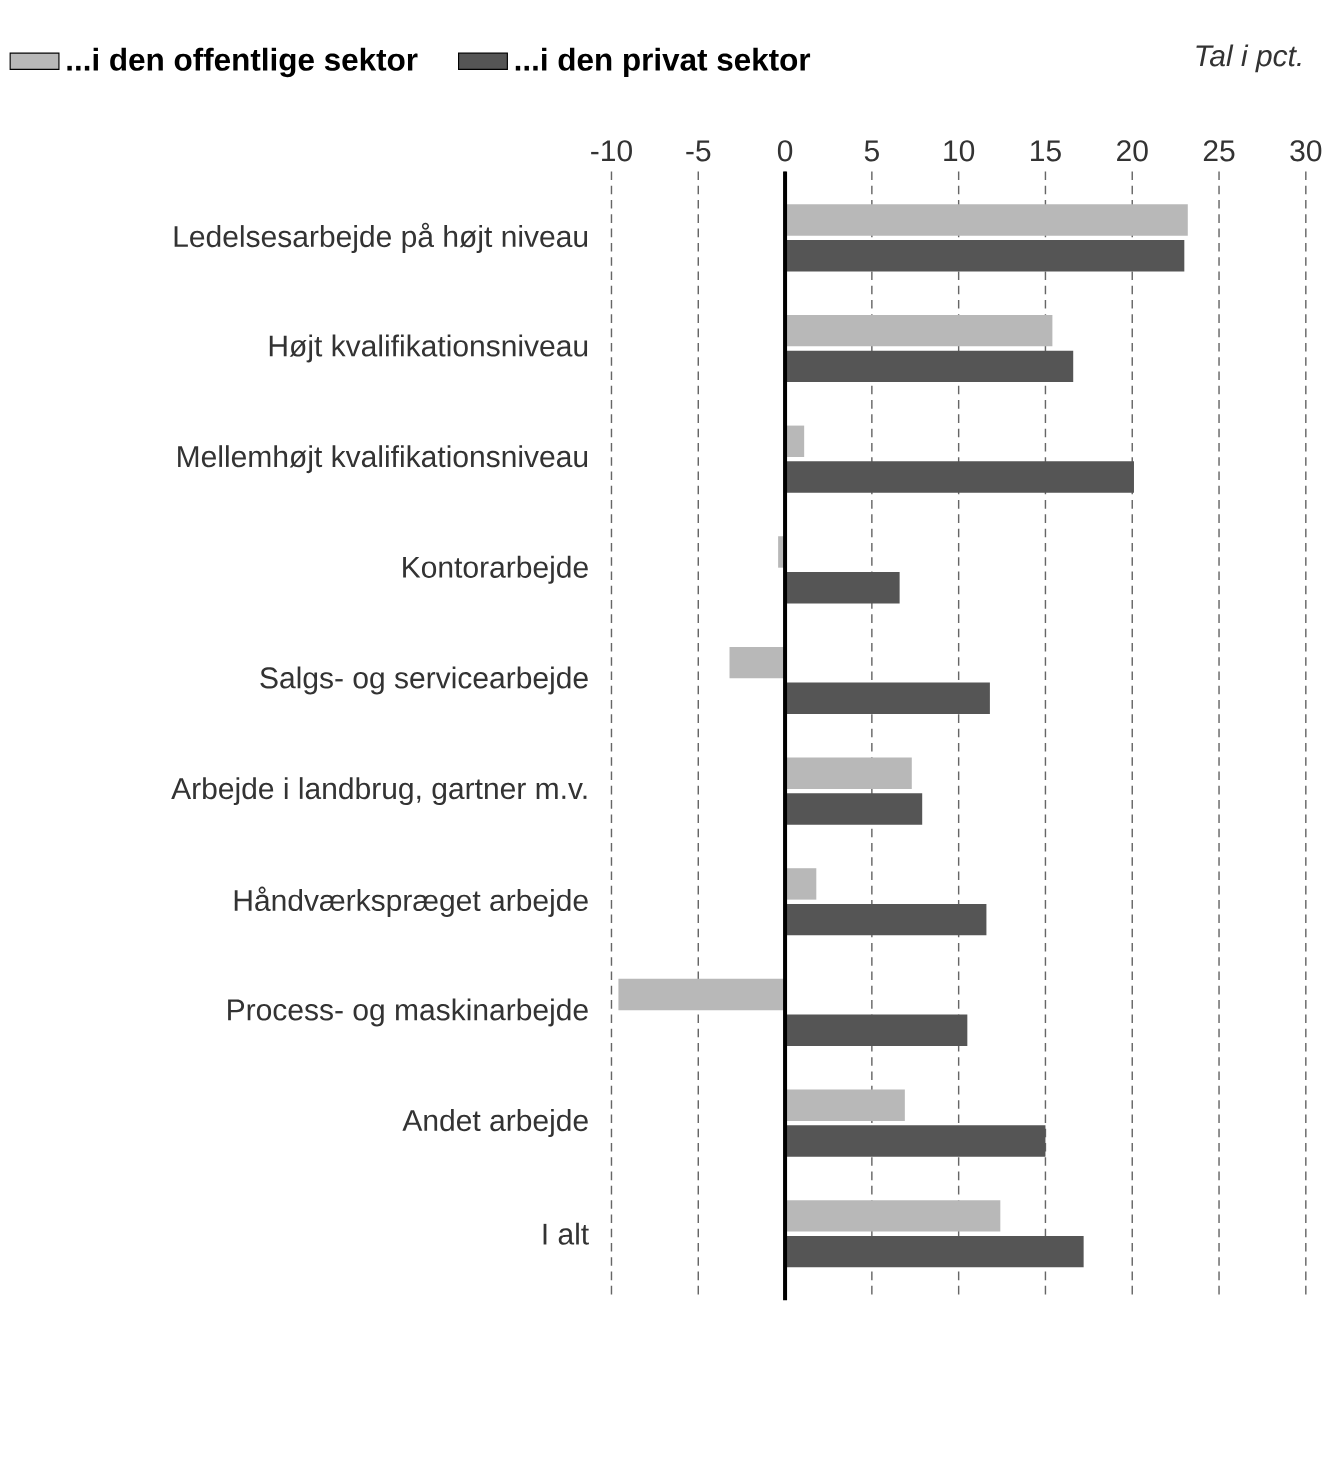 The image size is (1323, 1463). What do you see at coordinates (411, 901) in the screenshot?
I see `y-tick-label: Håndværkspræget arbejde` at bounding box center [411, 901].